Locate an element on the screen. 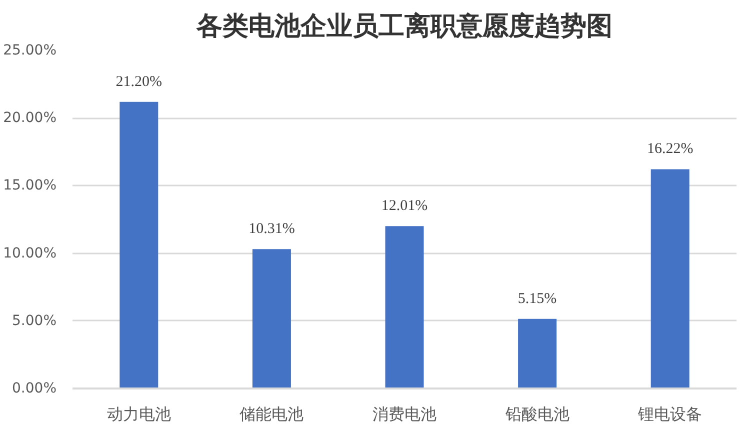 The height and width of the screenshot is (426, 754). y-tick-label: 0.00% is located at coordinates (34, 388).